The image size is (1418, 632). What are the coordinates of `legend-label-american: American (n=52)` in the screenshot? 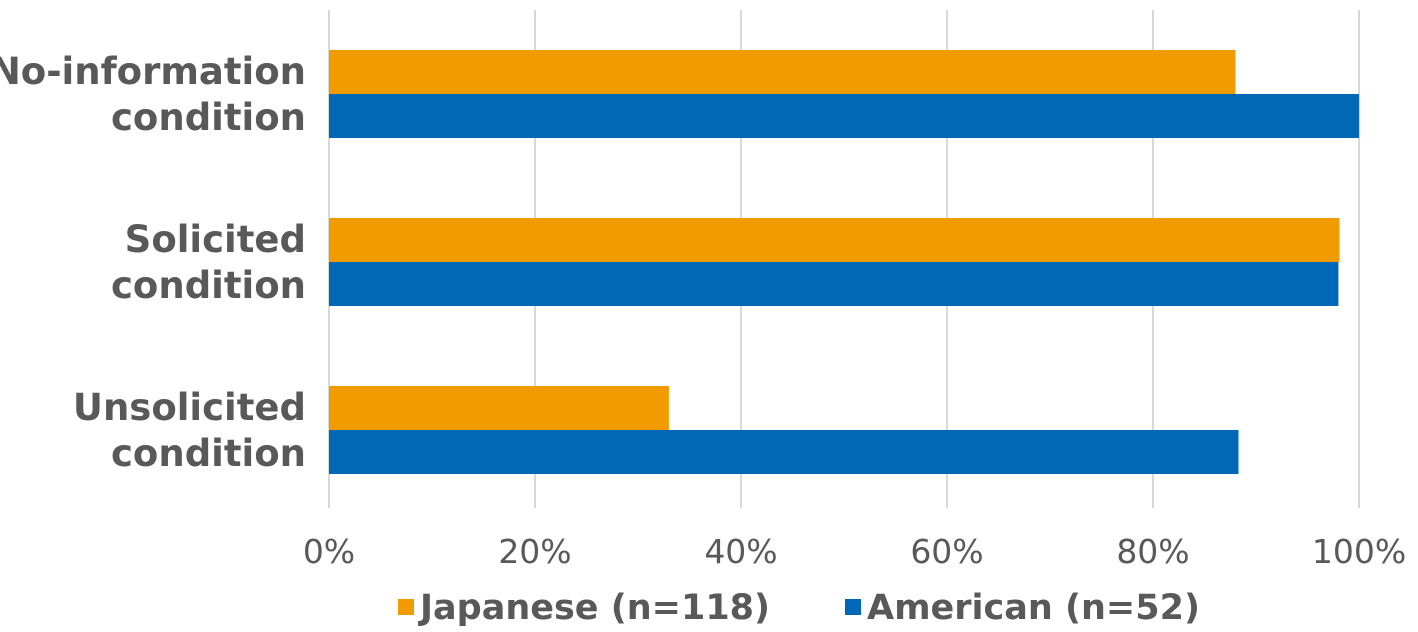 It's located at (1033, 608).